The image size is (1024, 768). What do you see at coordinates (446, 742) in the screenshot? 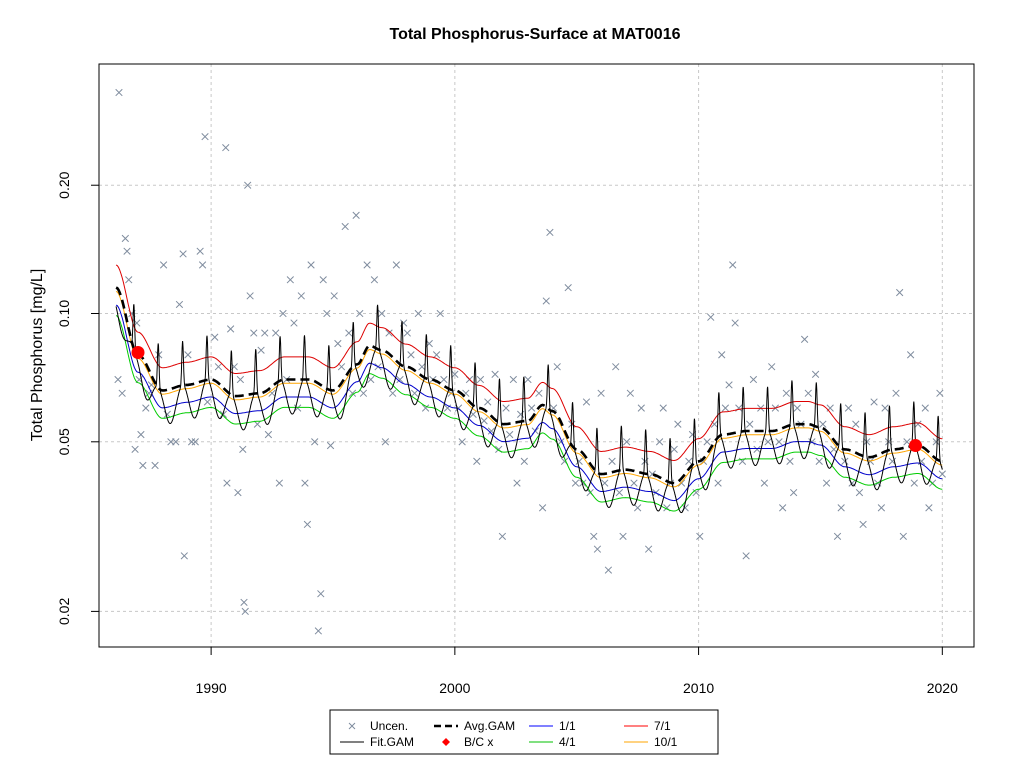
I see `legend-marker-point` at bounding box center [446, 742].